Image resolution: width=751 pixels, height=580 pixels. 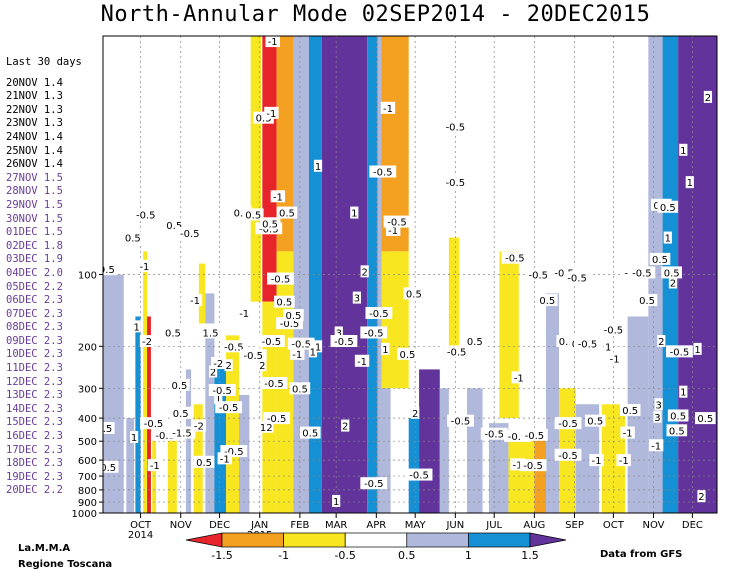 I want to click on contour-label: -2, so click(x=147, y=342).